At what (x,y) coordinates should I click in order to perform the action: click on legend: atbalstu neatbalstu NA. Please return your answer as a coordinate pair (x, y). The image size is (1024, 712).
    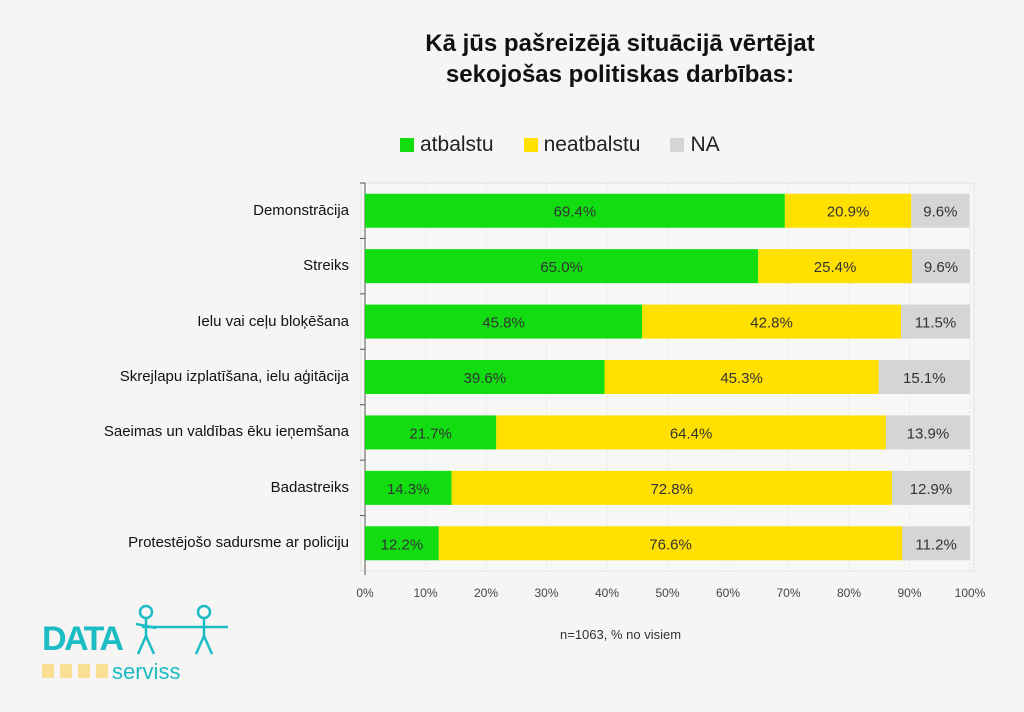
    Looking at the image, I should click on (560, 145).